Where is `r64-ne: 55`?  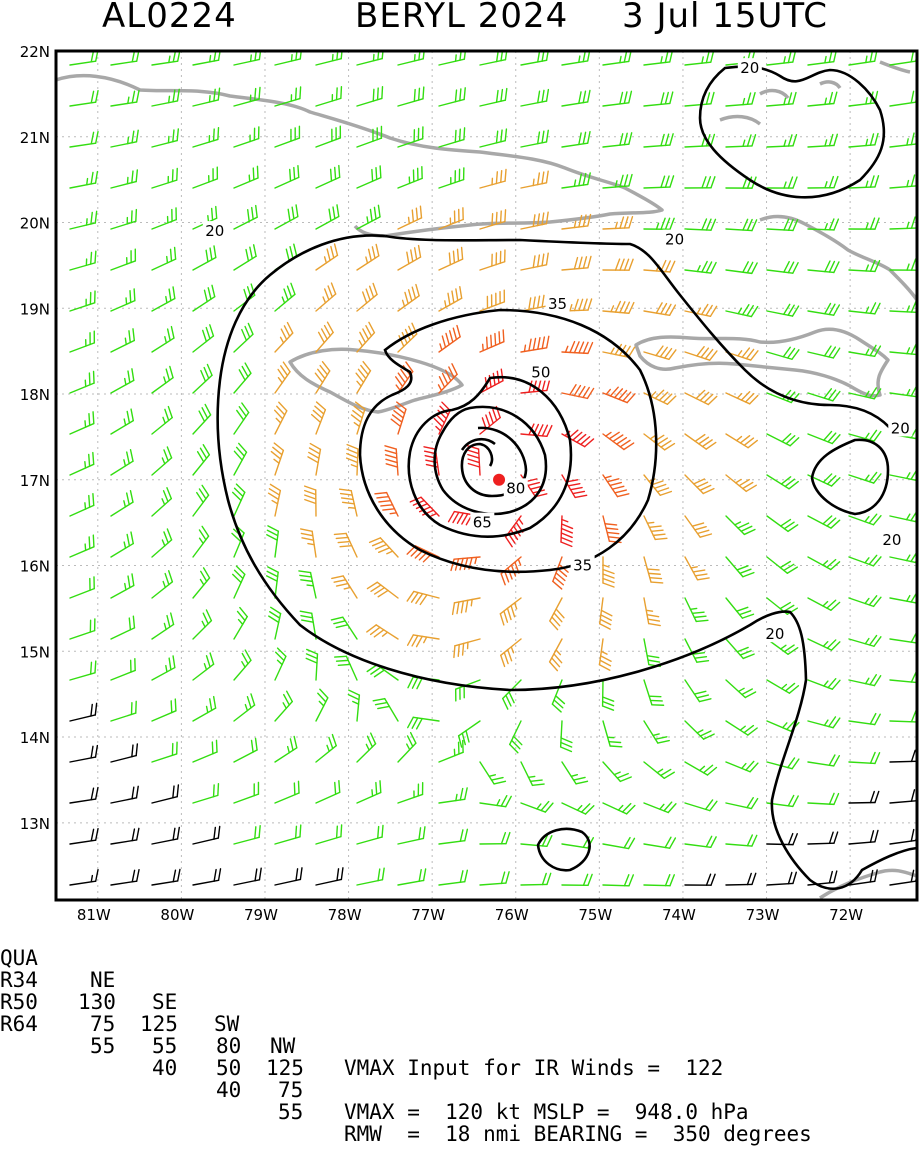
r64-ne: 55 is located at coordinates (102, 1046).